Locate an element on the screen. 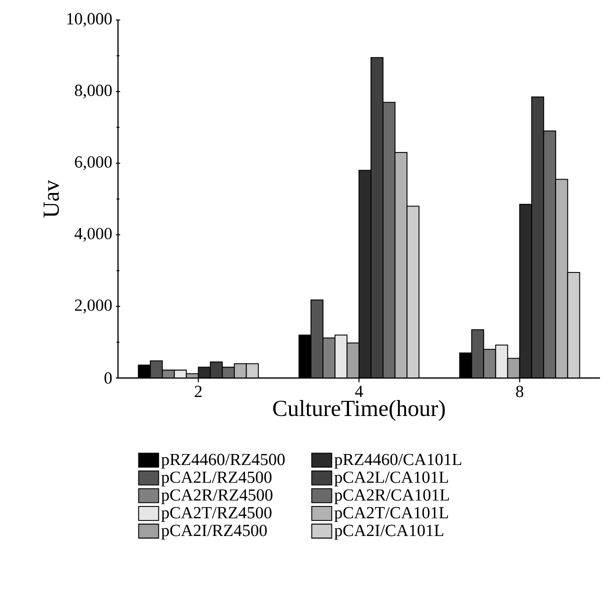  legend-label: pCA2I/CA101L is located at coordinates (389, 532).